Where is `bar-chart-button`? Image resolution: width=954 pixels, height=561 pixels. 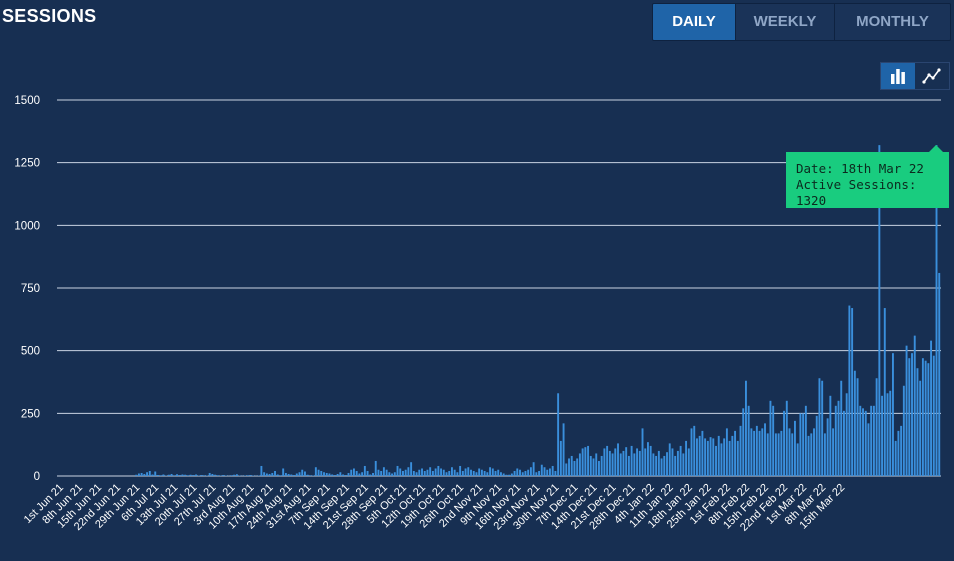
bar-chart-button is located at coordinates (898, 76).